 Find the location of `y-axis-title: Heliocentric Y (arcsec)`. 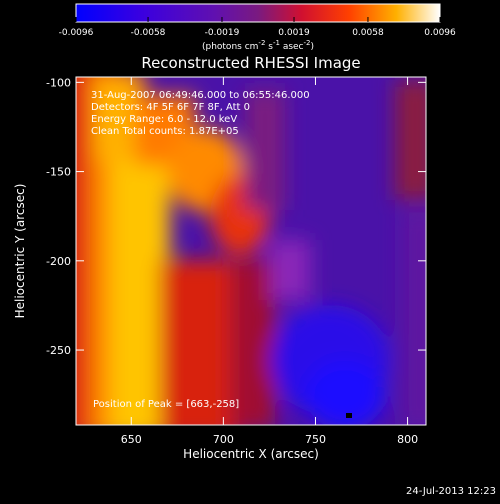

y-axis-title: Heliocentric Y (arcsec) is located at coordinates (20, 251).